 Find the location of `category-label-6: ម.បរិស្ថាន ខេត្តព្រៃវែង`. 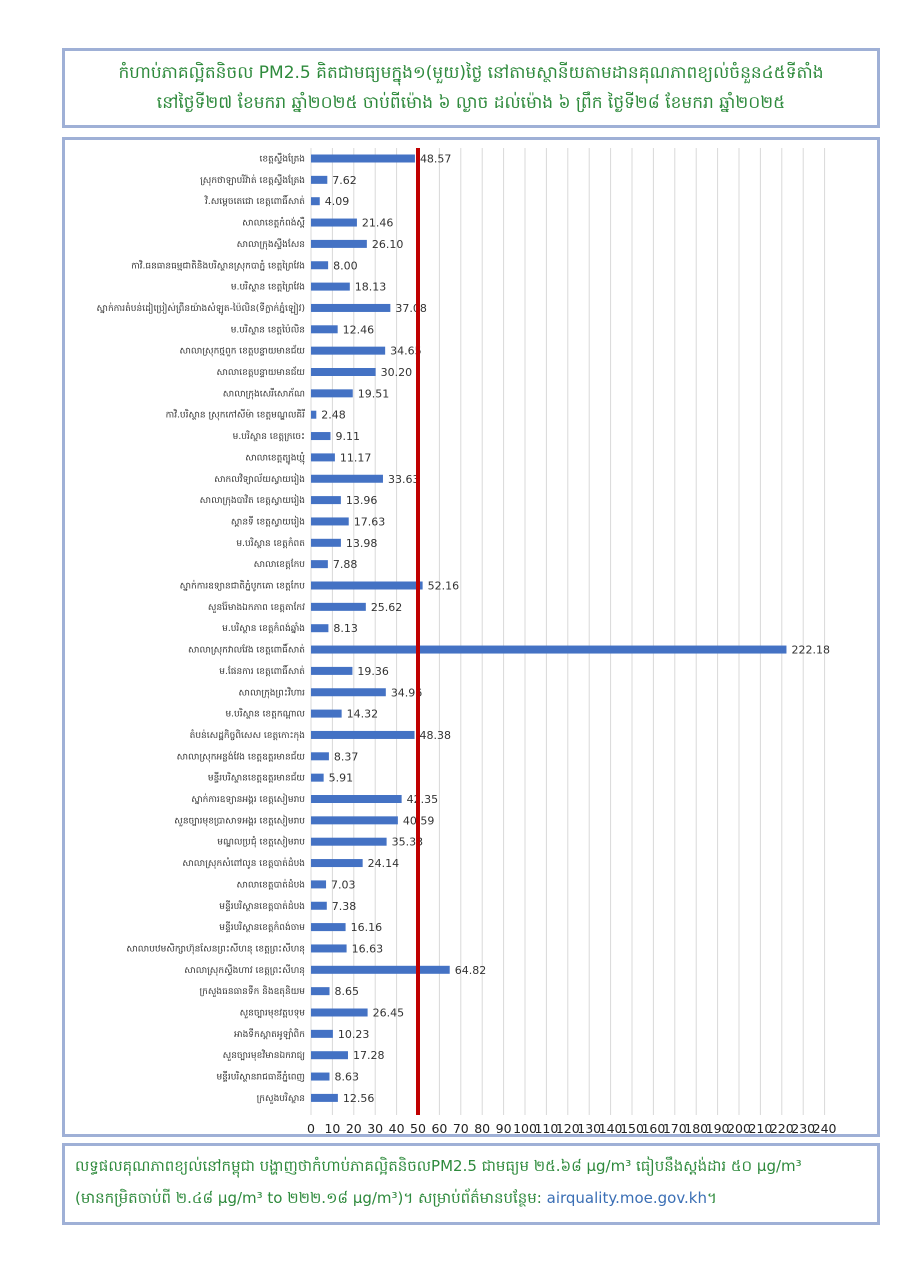

category-label-6: ម.បរិស្ថាន ខេត្តព្រៃវែង is located at coordinates (268, 287).